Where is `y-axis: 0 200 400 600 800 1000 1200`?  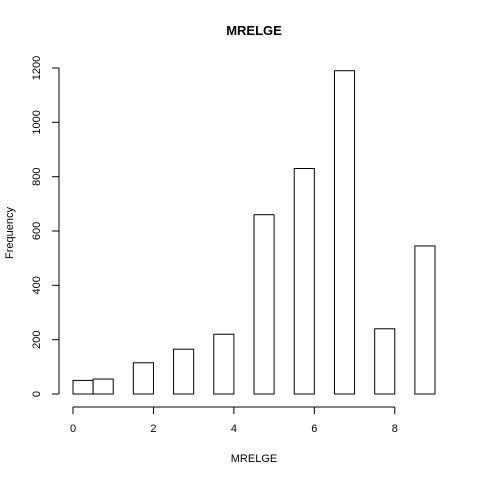 y-axis: 0 200 400 600 800 1000 1200 is located at coordinates (45, 226).